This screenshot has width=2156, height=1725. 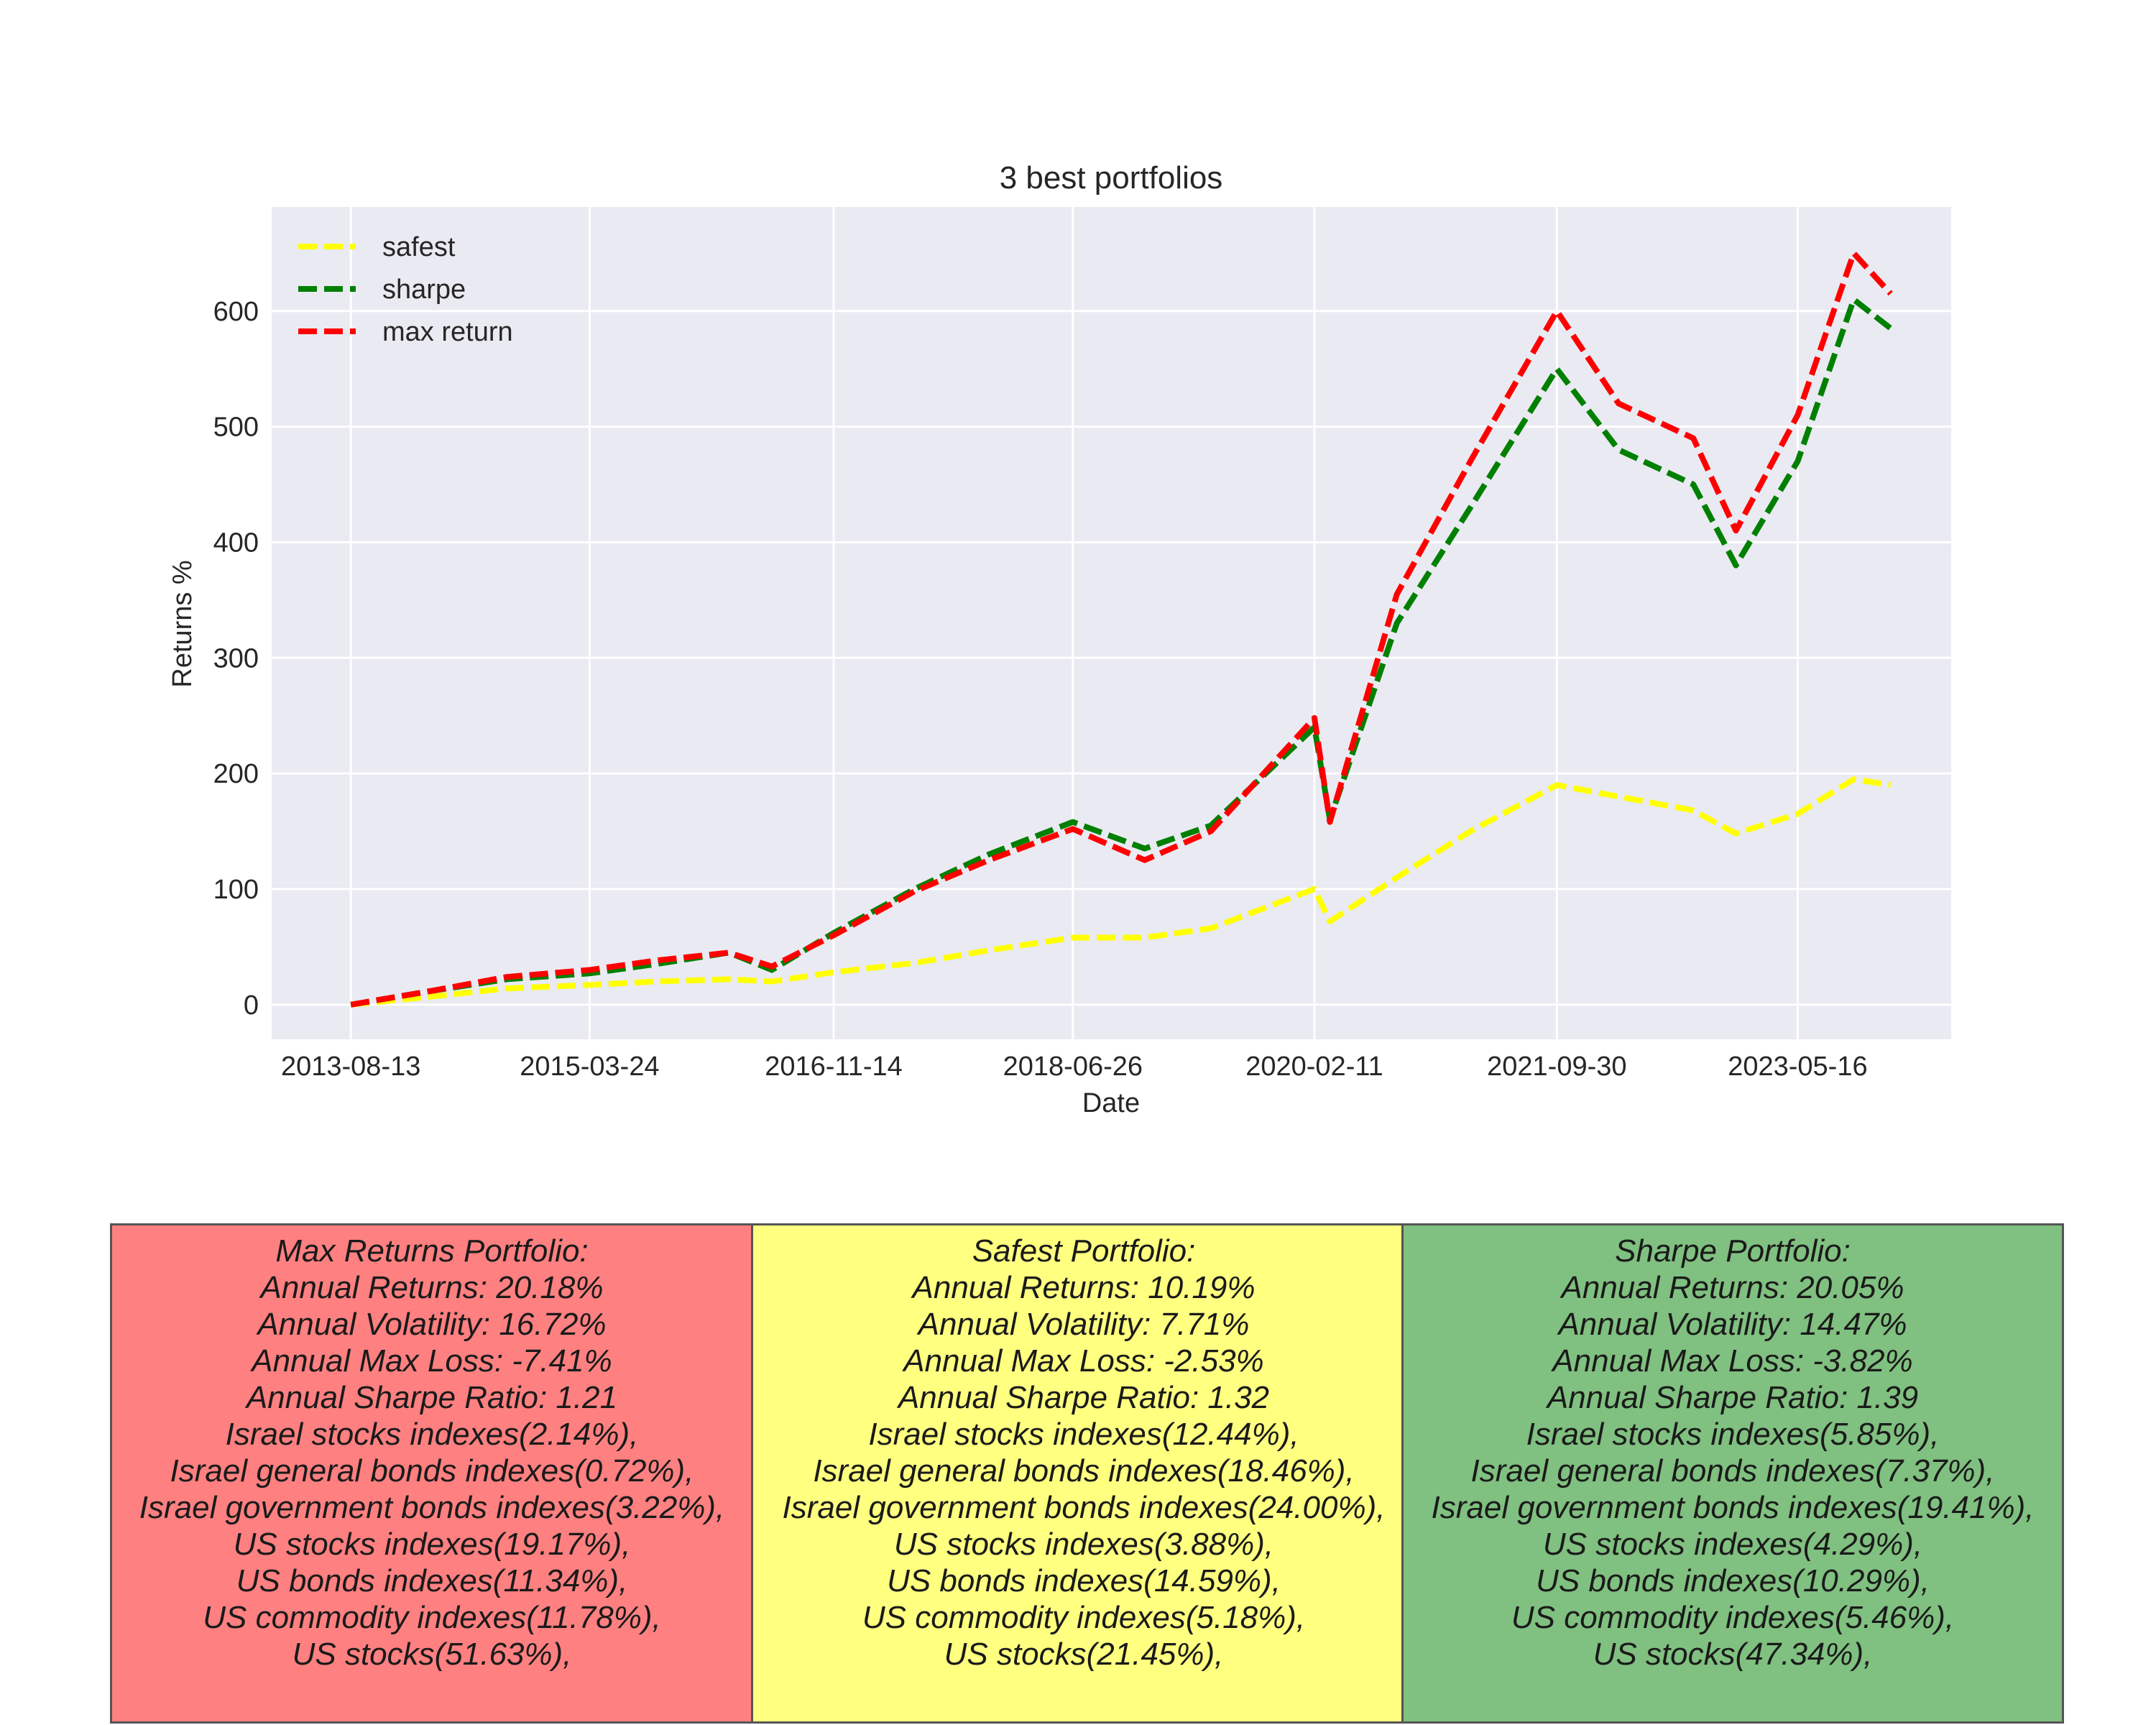 What do you see at coordinates (1732, 1544) in the screenshot?
I see `box-line: US stocks indexes(4.29%),` at bounding box center [1732, 1544].